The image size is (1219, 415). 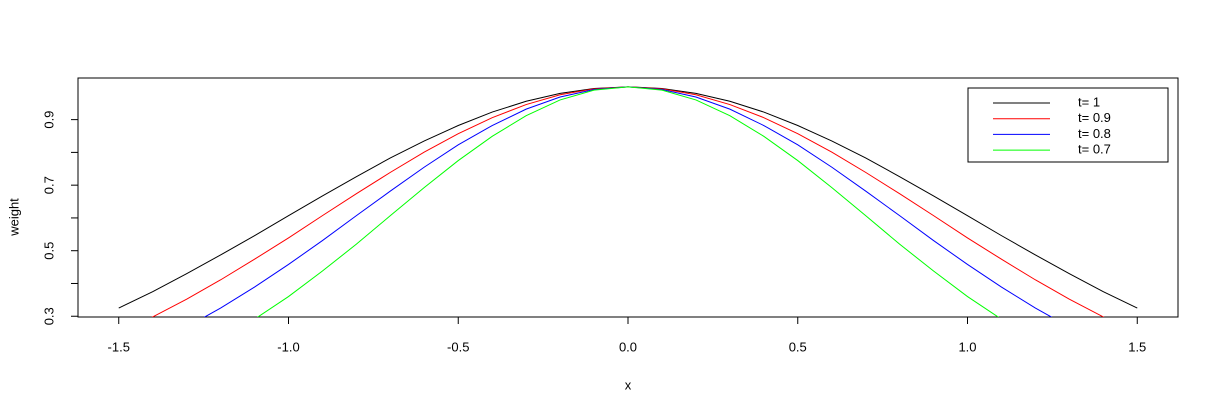 I want to click on x-tick-label: 0.5, so click(x=798, y=346).